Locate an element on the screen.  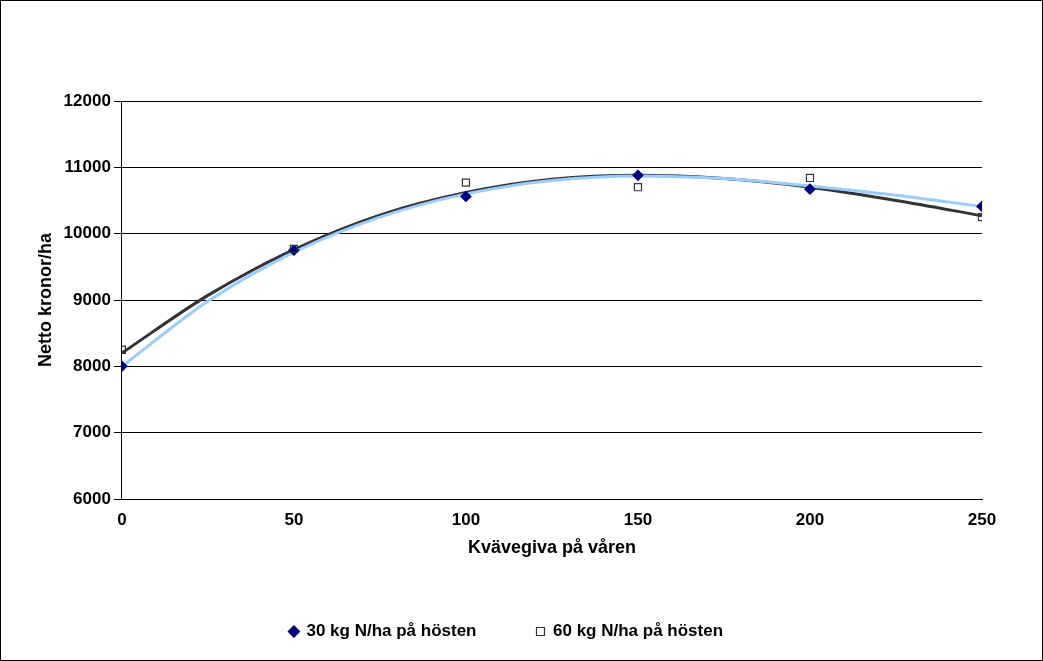
y-tick-label: 7000 is located at coordinates (92, 432).